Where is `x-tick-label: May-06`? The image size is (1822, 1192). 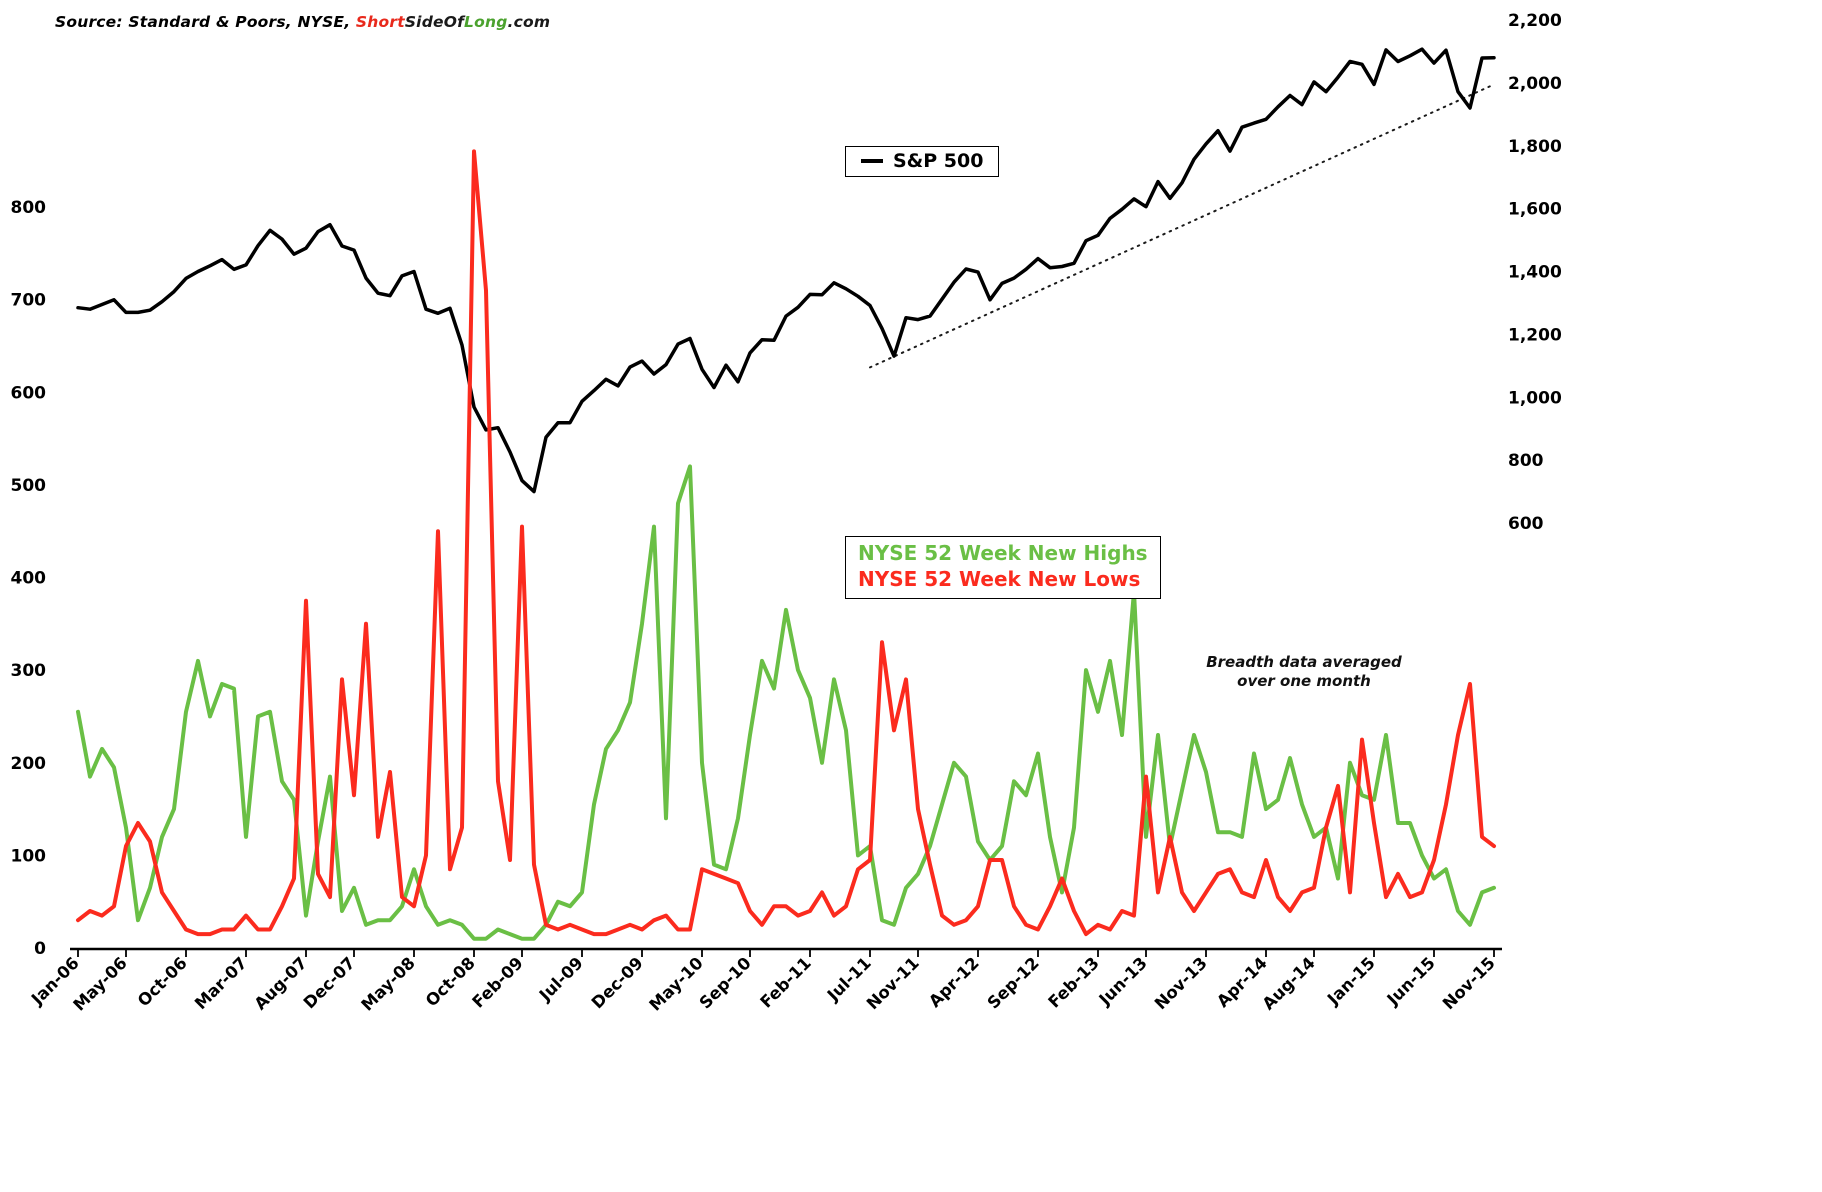
x-tick-label: May-06 is located at coordinates (100, 983).